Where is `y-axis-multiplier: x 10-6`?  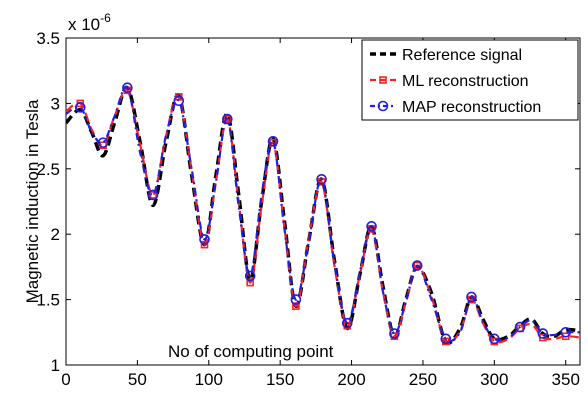 y-axis-multiplier: x 10-6 is located at coordinates (89, 22).